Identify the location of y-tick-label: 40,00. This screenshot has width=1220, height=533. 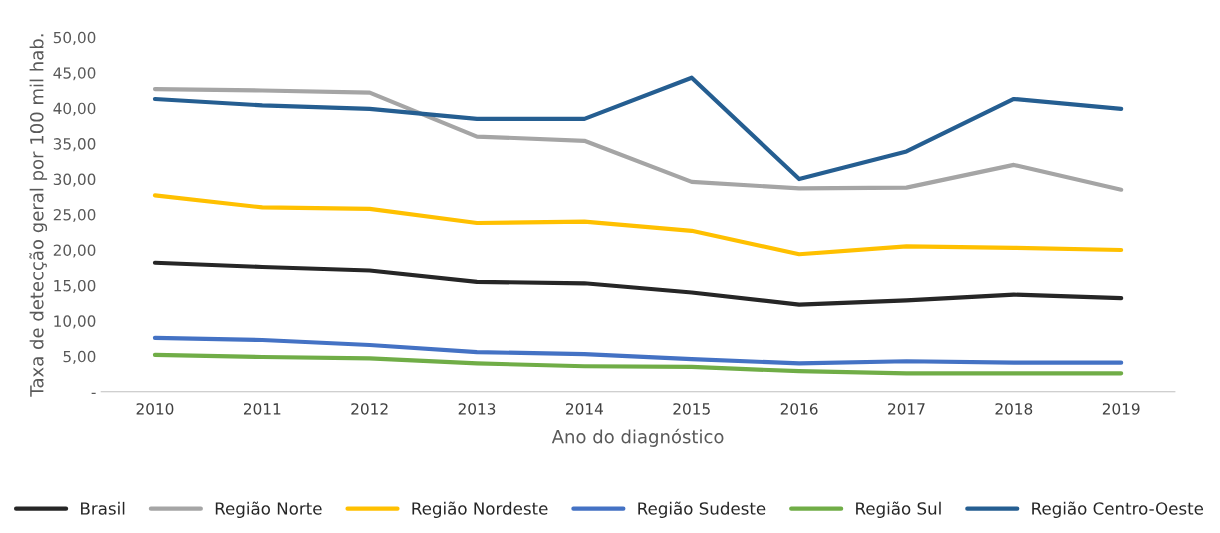
(74, 109).